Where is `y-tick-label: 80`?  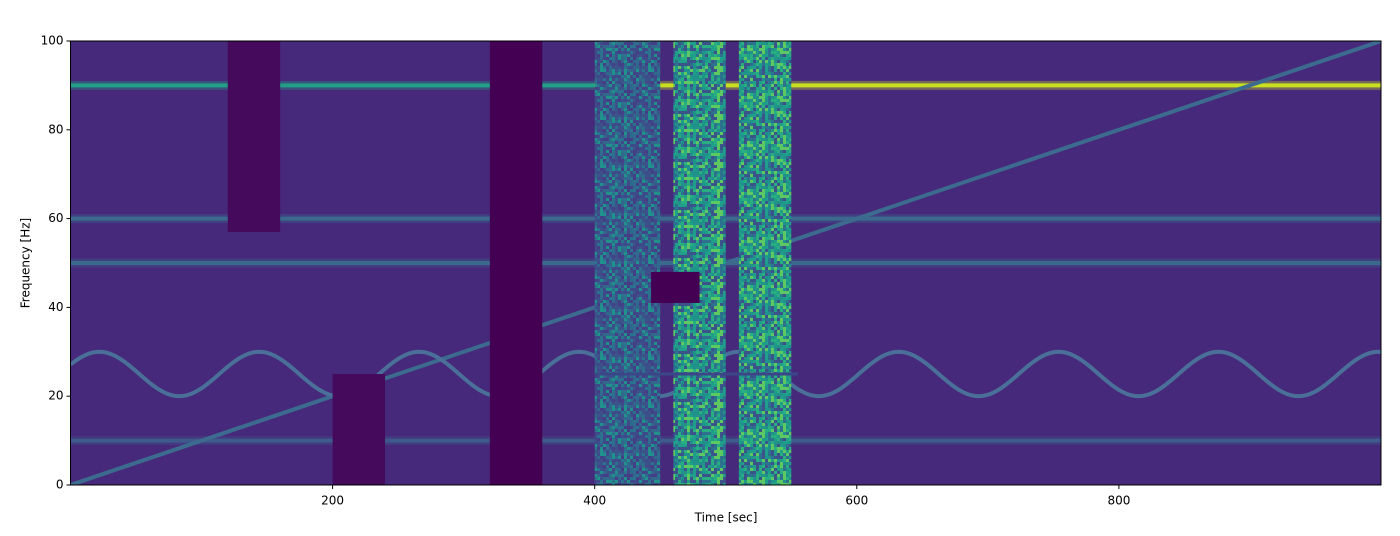 y-tick-label: 80 is located at coordinates (55, 129).